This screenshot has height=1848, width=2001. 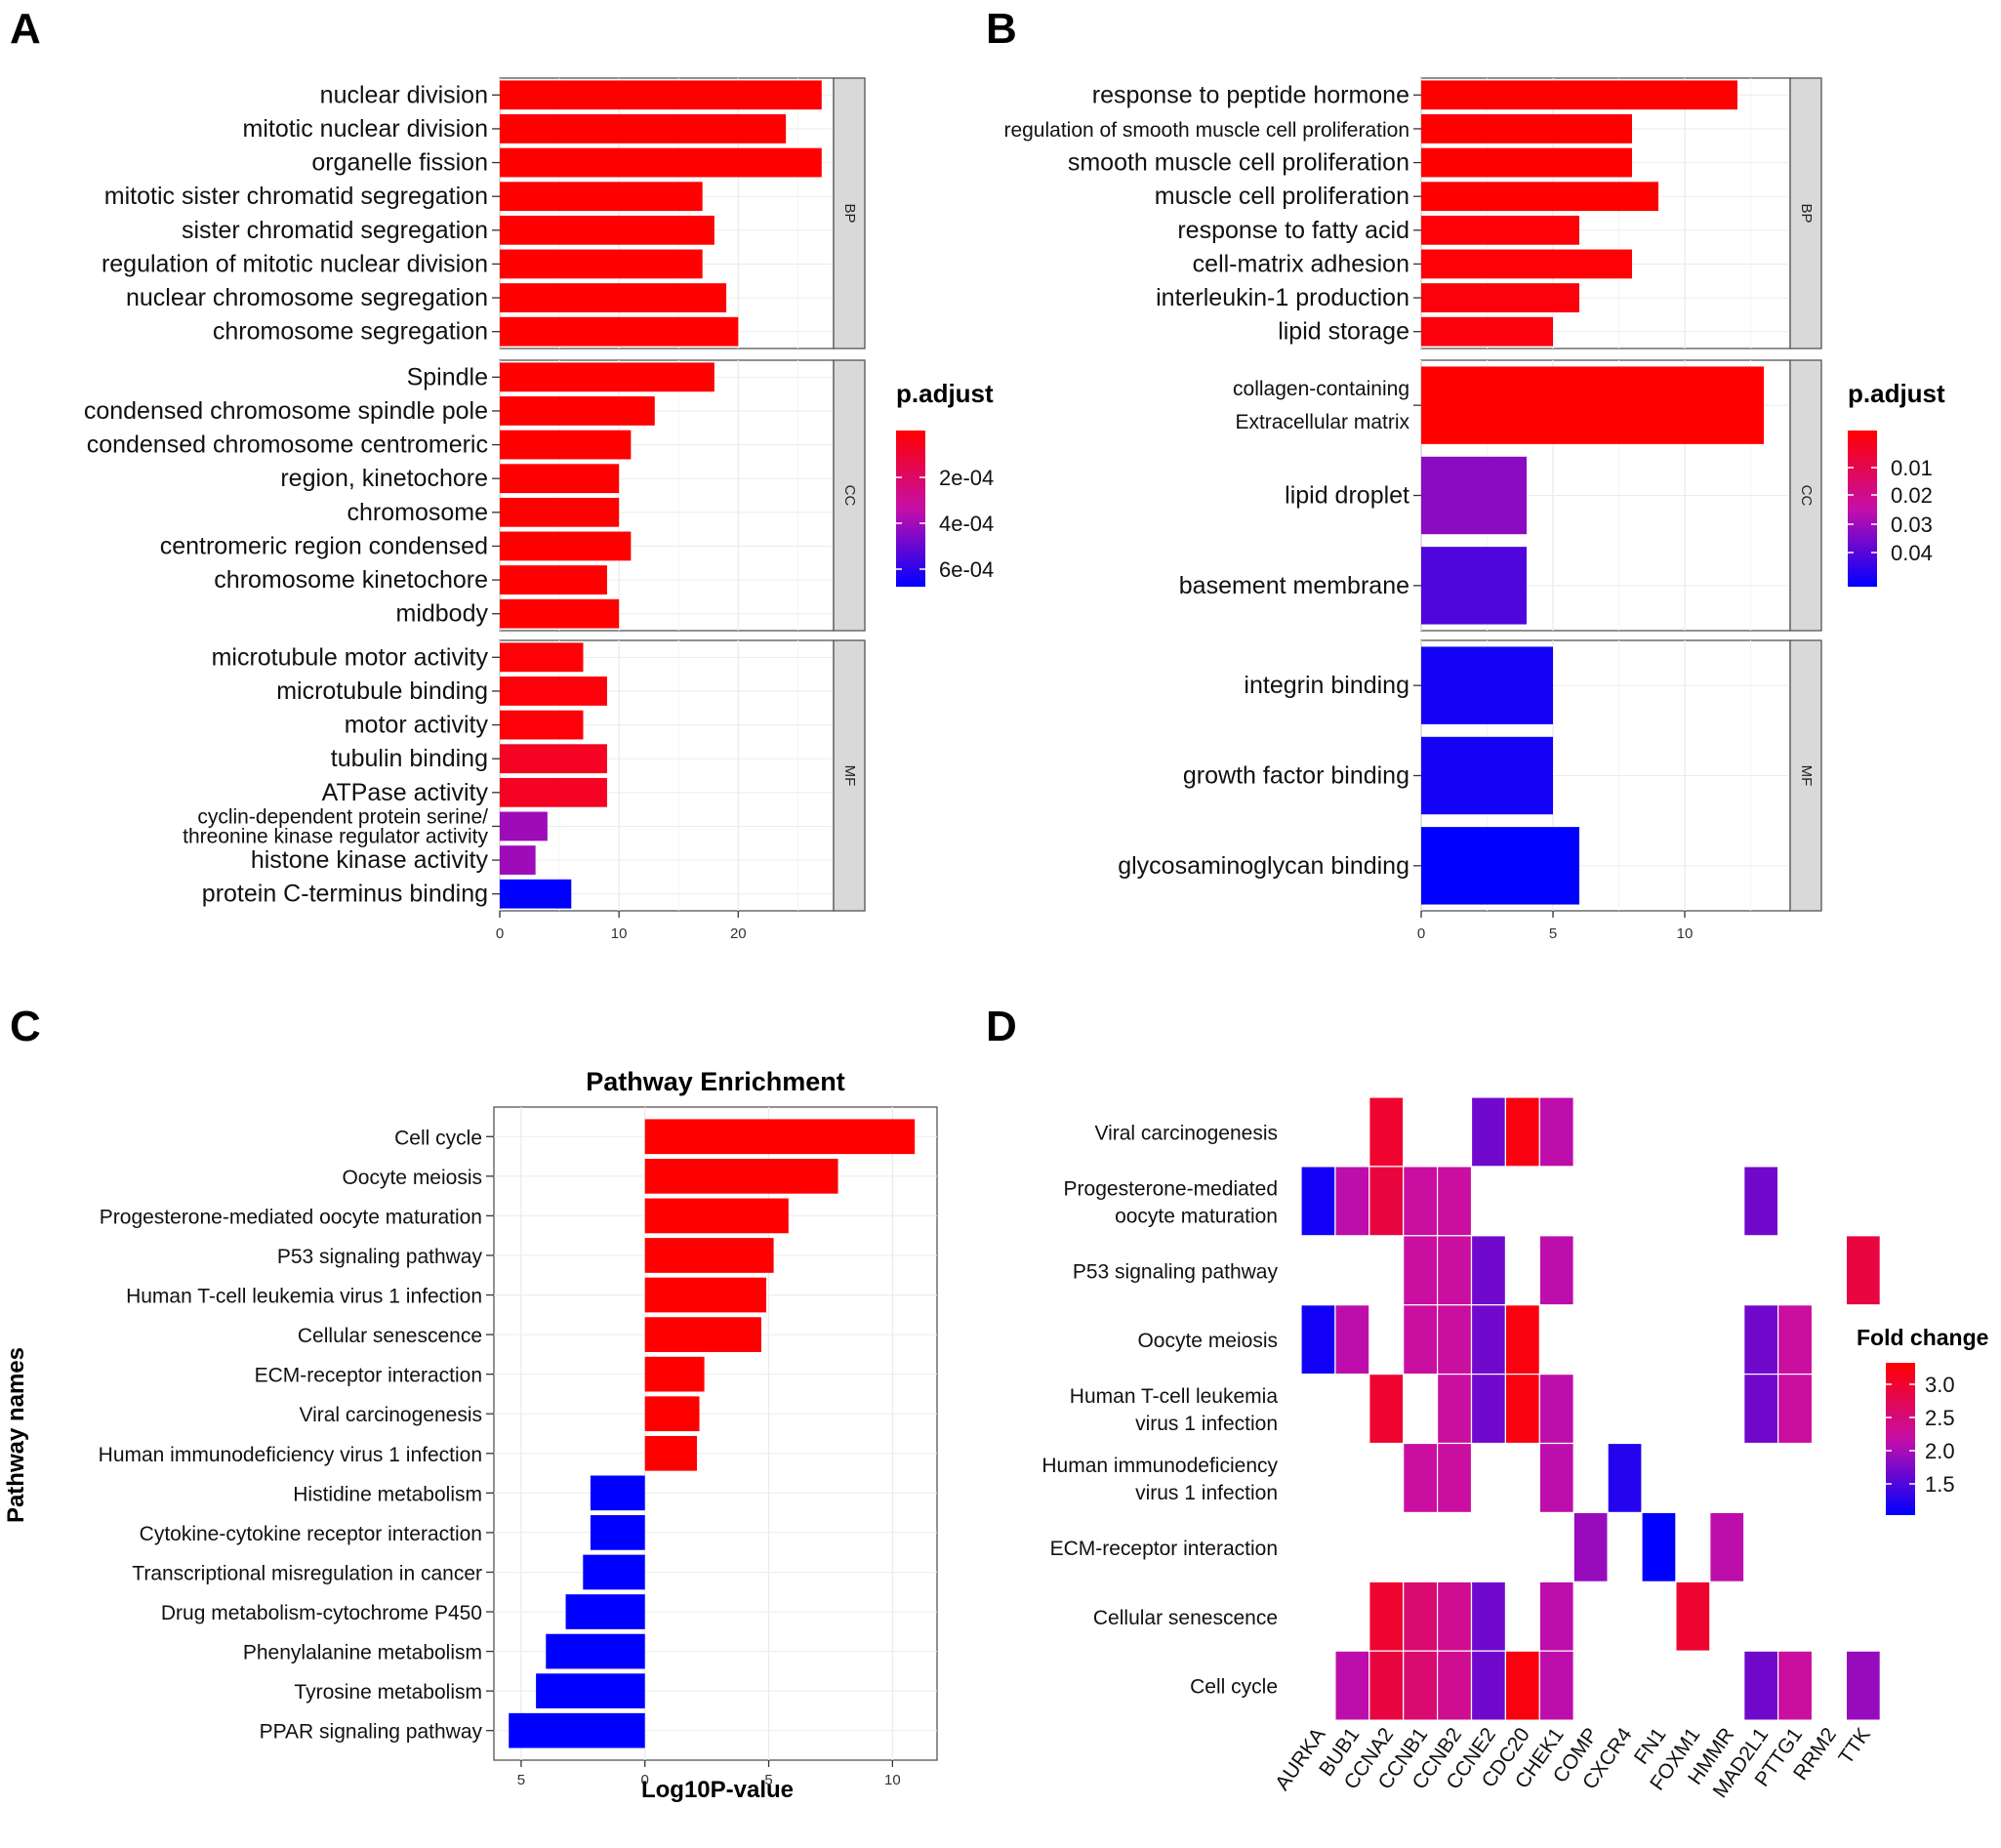 I want to click on category-label: Spindle, so click(x=447, y=376).